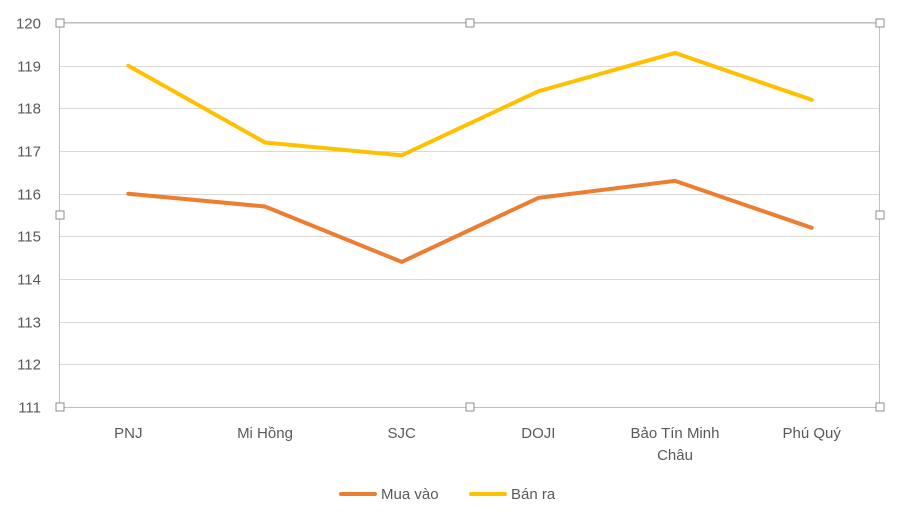 The image size is (900, 525). Describe the element at coordinates (29, 280) in the screenshot. I see `y-tick-label: 114` at that location.